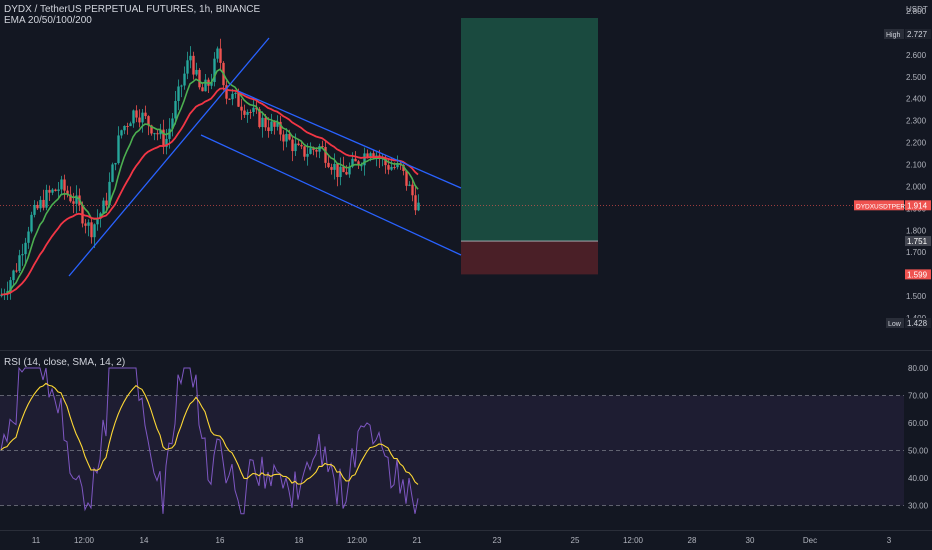  I want to click on rsi-indicator-label: RSI (14, close, SMA, 14, 2), so click(65, 362).